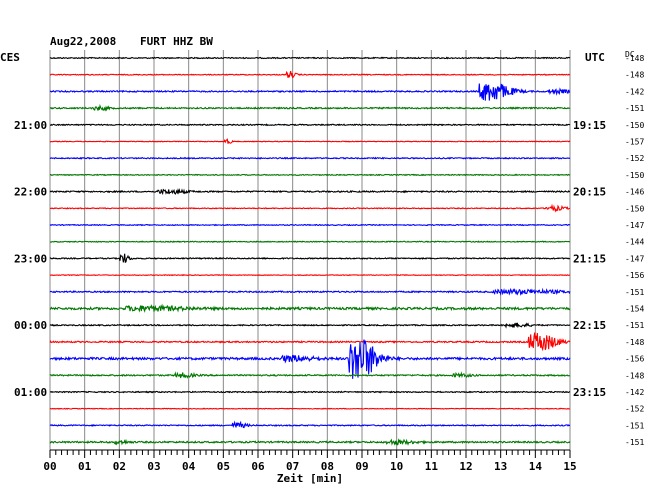 Image resolution: width=650 pixels, height=494 pixels. What do you see at coordinates (500, 466) in the screenshot?
I see `x-tick-label: 13` at bounding box center [500, 466].